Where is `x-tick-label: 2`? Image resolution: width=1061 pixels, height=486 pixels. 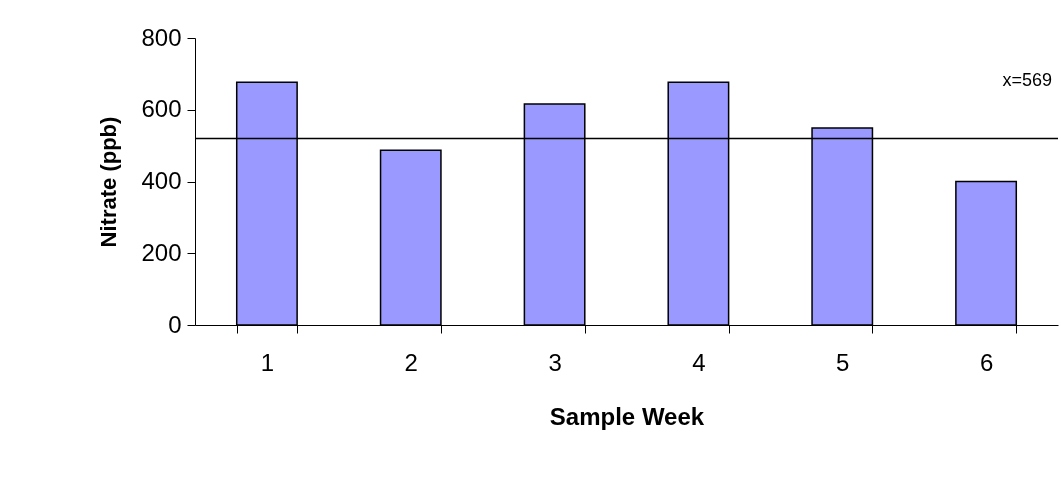 x-tick-label: 2 is located at coordinates (411, 362).